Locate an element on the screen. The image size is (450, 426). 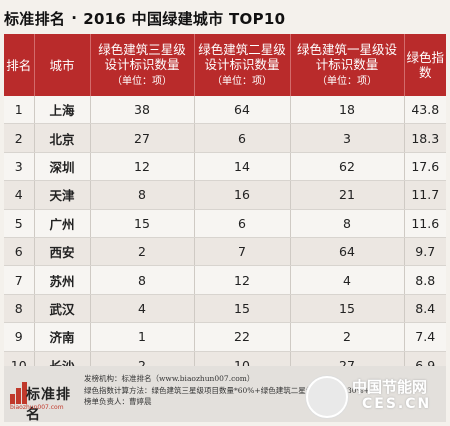
index-cell: 18.3 is located at coordinates (425, 138).